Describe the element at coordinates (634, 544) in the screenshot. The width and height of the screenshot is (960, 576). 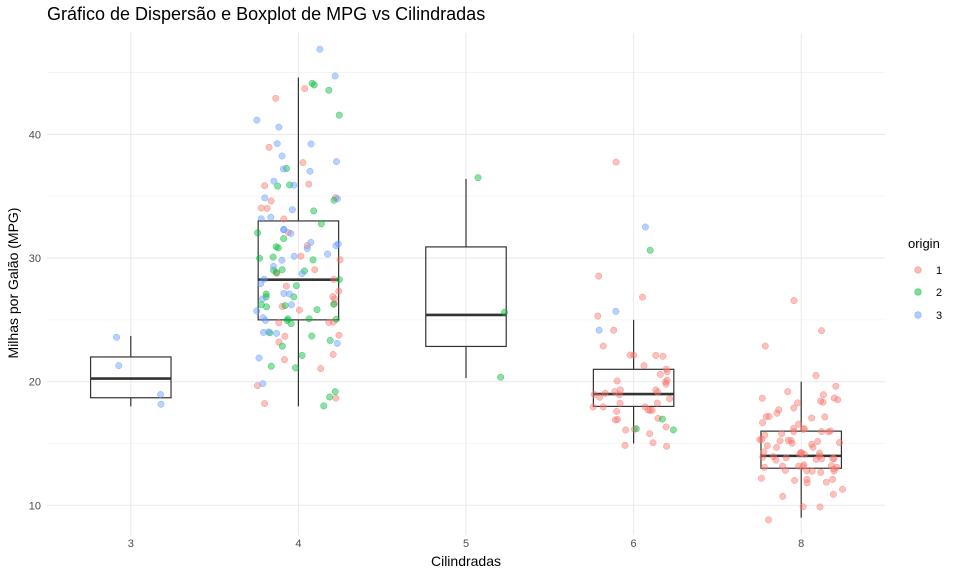
I see `x-tick-label-6: 6` at that location.